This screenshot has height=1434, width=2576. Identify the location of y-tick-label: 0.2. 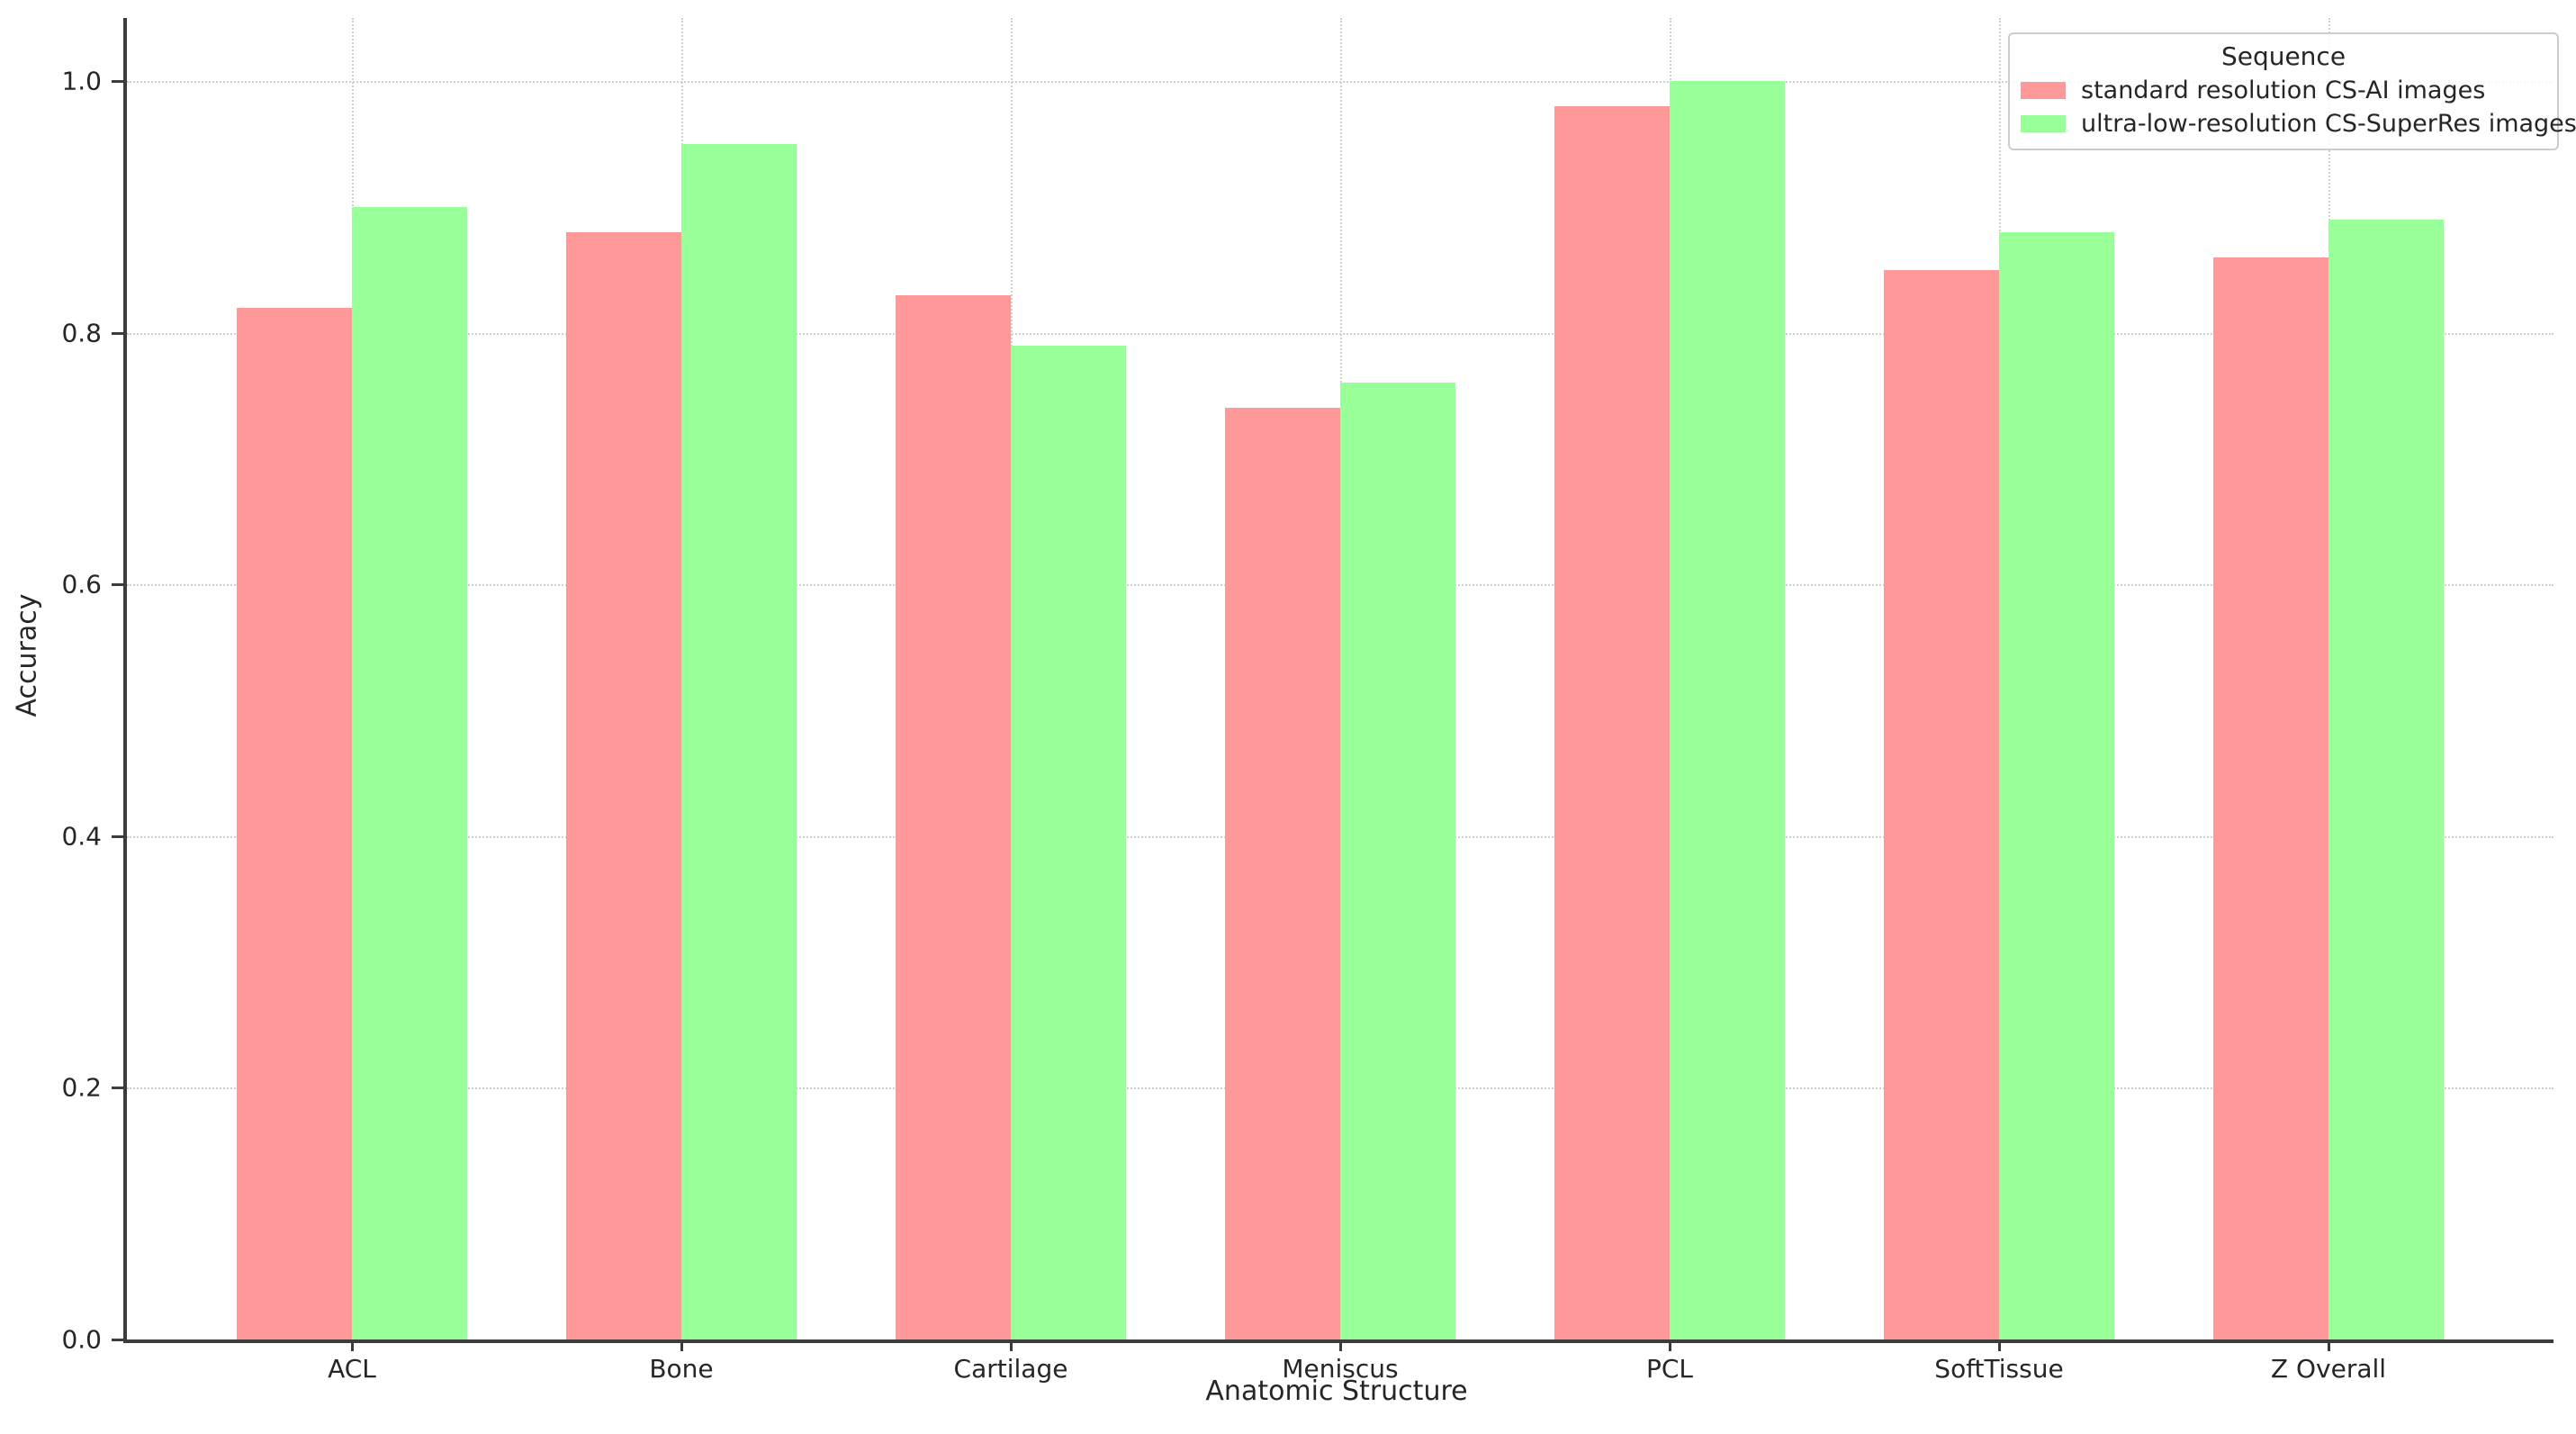
(81, 1087).